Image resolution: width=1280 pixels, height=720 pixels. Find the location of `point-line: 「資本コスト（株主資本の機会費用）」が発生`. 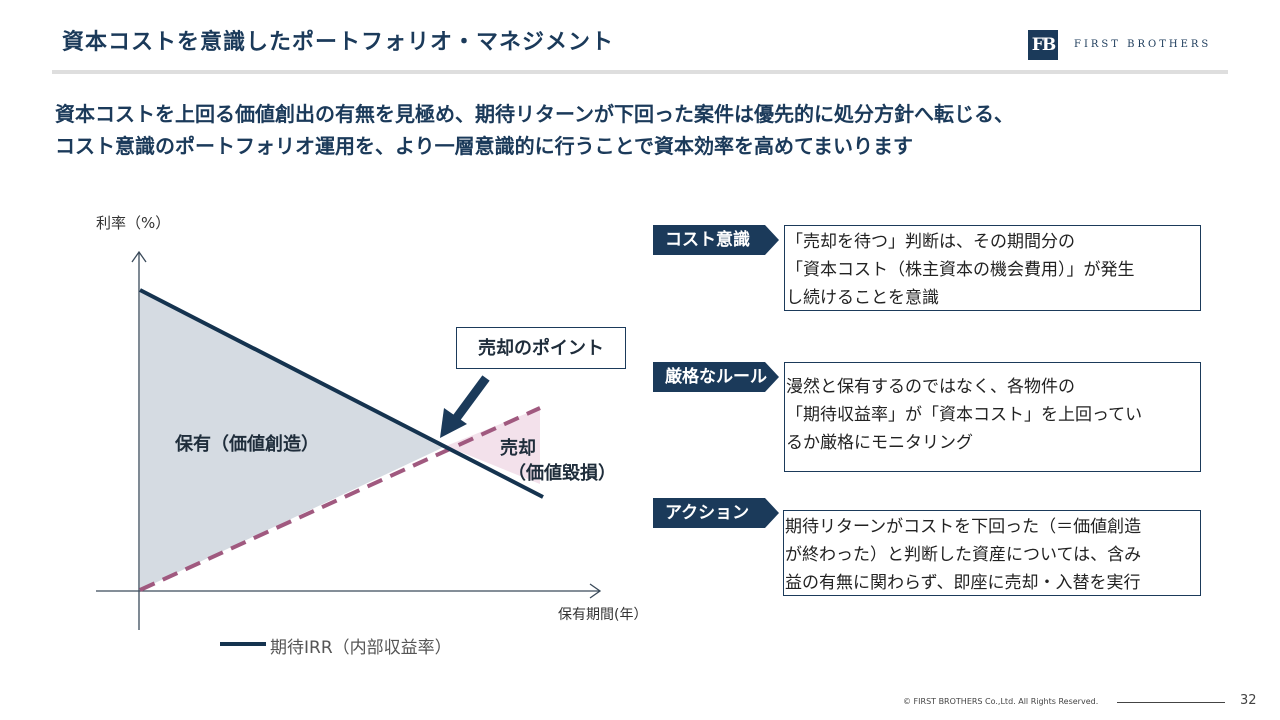

point-line: 「資本コスト（株主資本の機会費用）」が発生 is located at coordinates (960, 270).